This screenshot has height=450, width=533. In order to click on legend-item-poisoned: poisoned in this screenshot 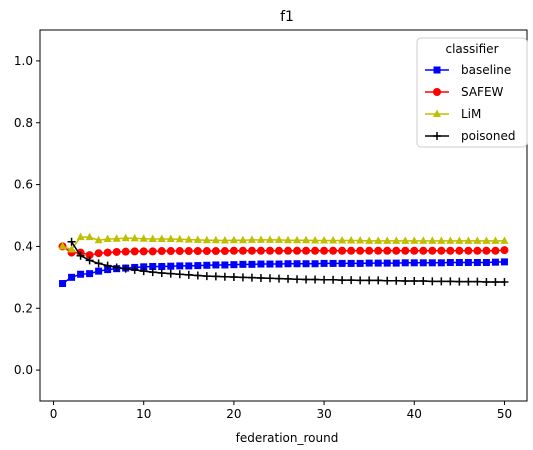, I will do `click(470, 136)`.